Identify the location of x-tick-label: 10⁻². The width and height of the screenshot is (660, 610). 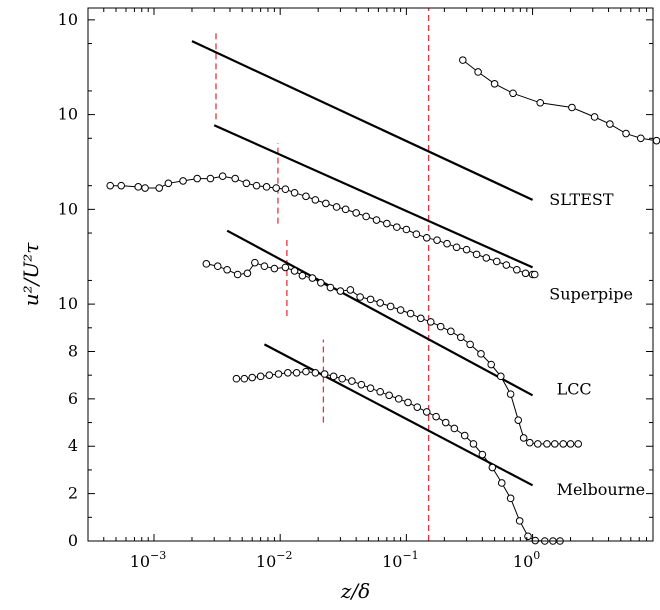
(274, 560).